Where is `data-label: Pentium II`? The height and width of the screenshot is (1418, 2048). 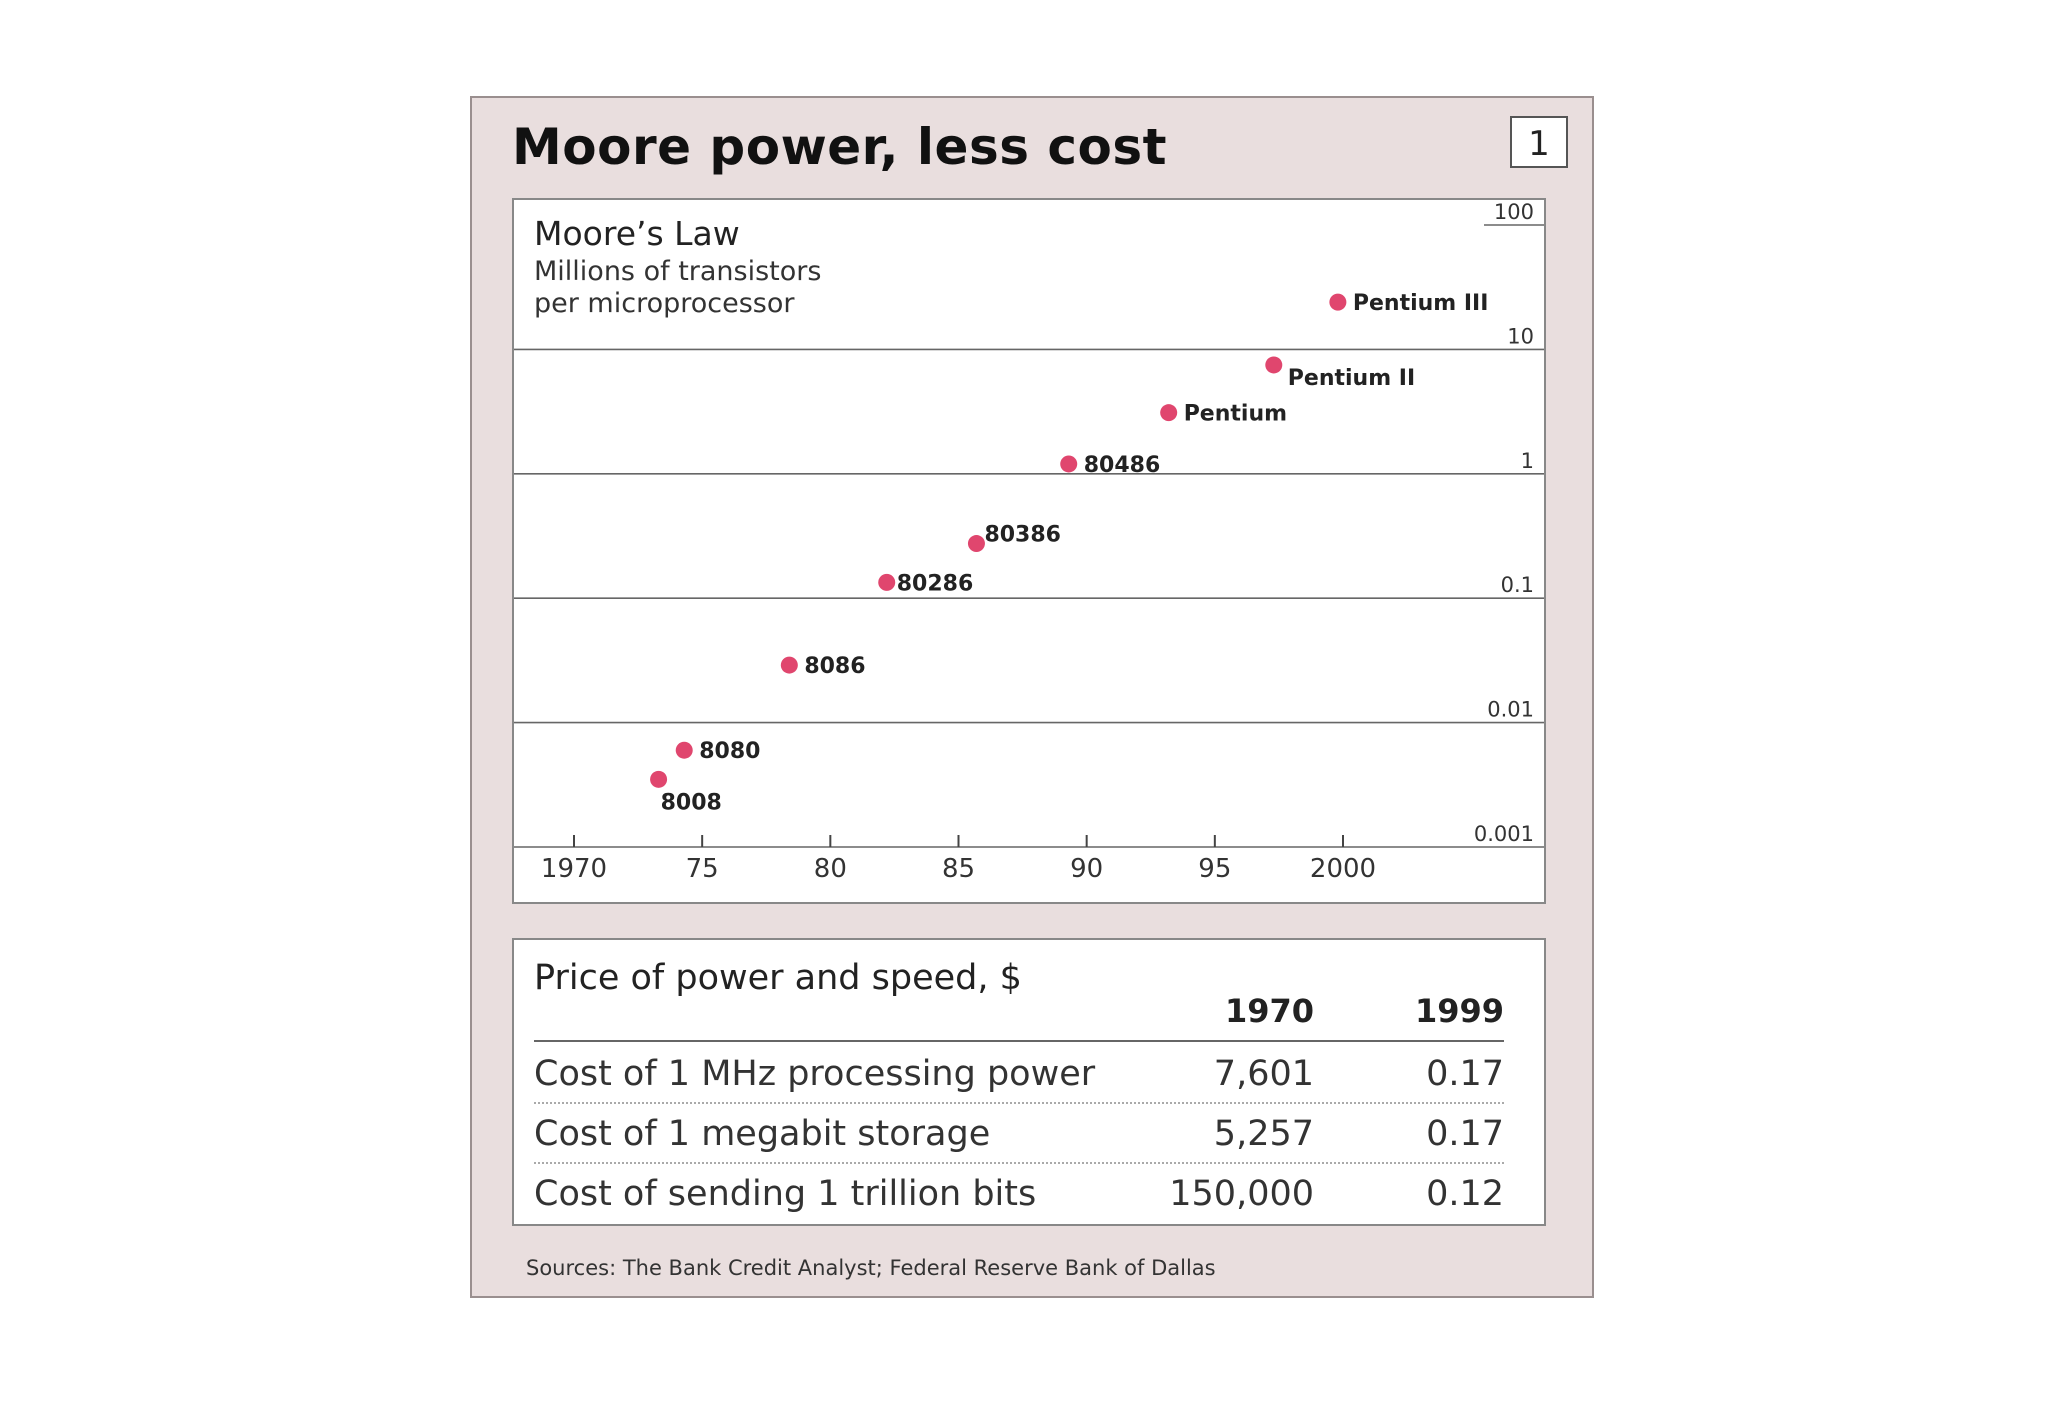 data-label: Pentium II is located at coordinates (1351, 378).